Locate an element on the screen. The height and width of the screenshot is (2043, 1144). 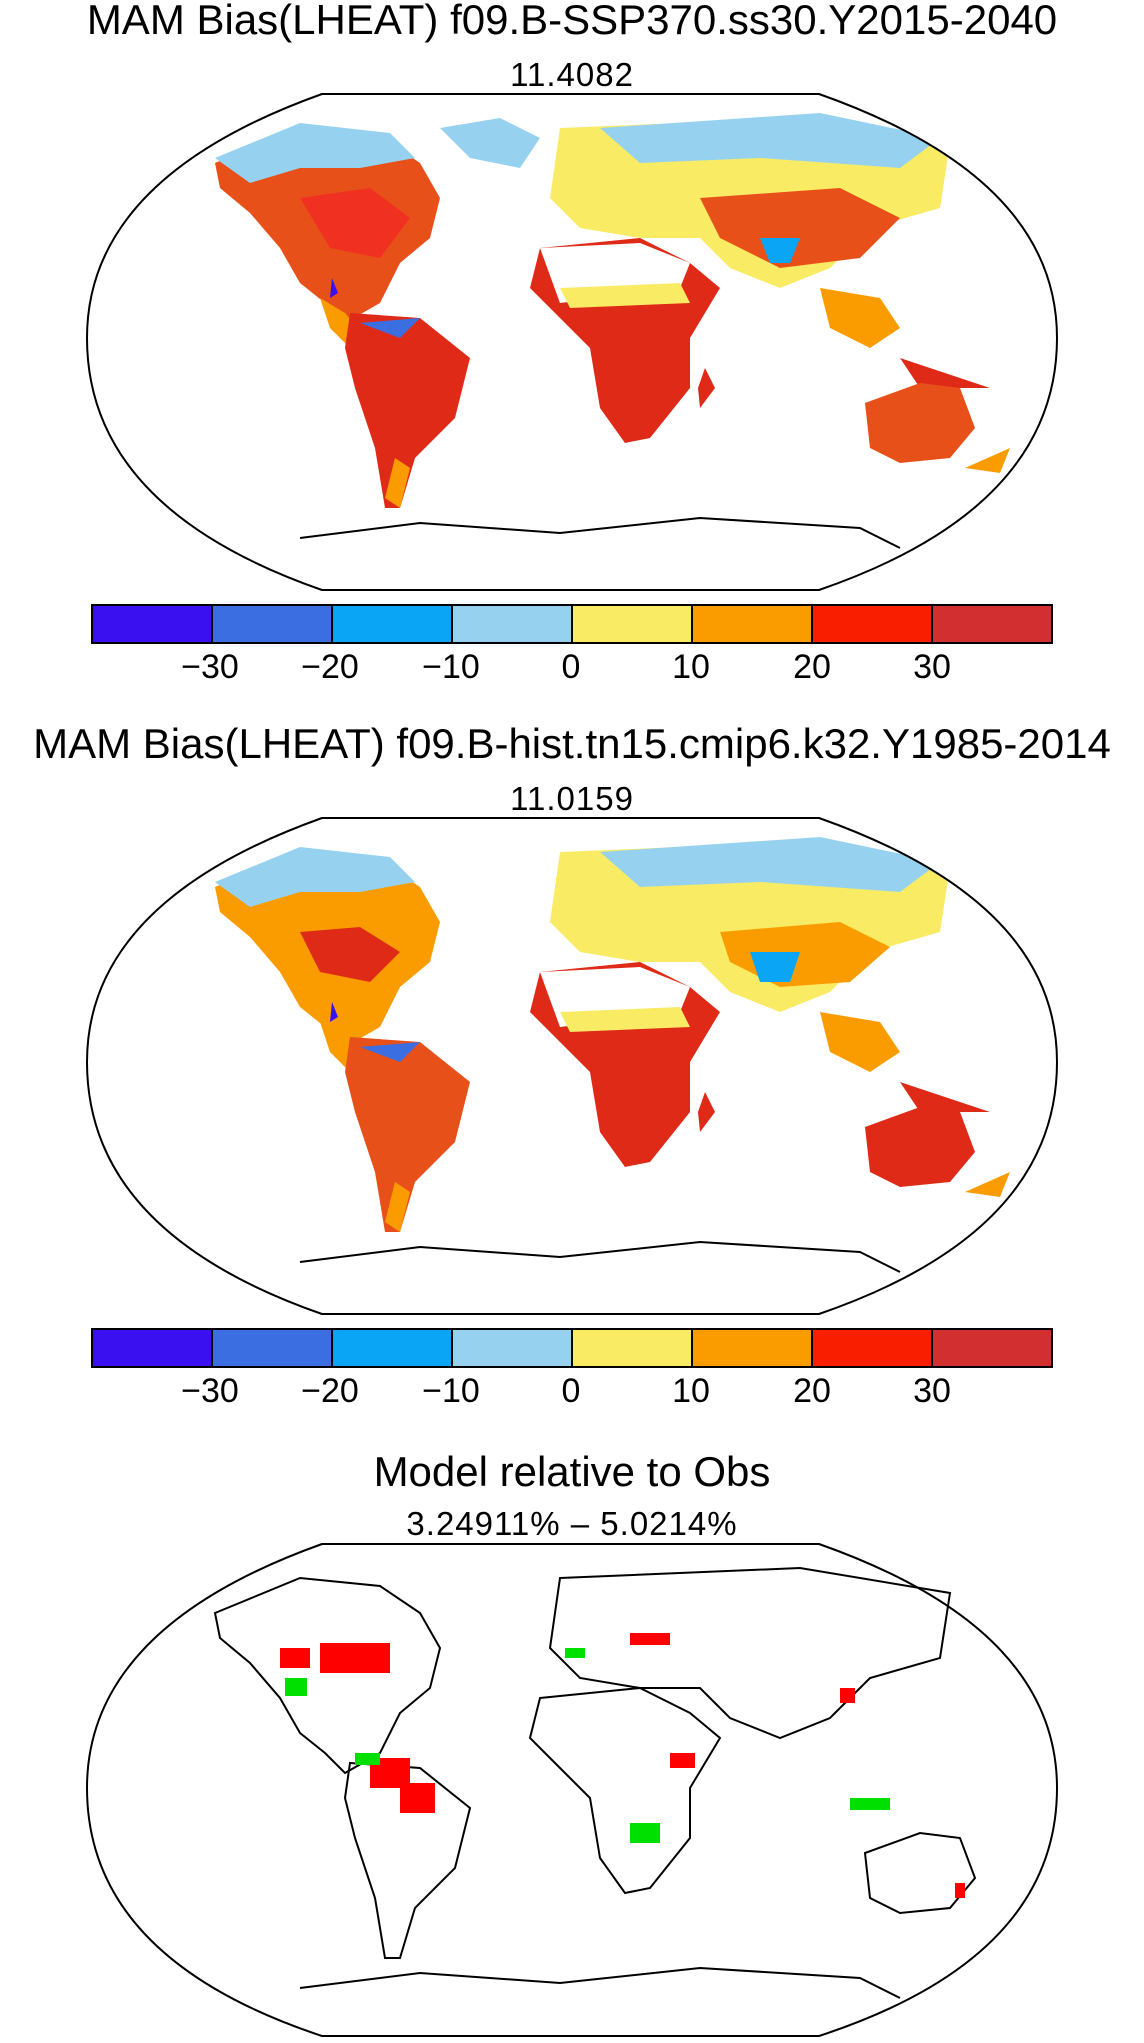
panel2-colorbar is located at coordinates (572, 1348).